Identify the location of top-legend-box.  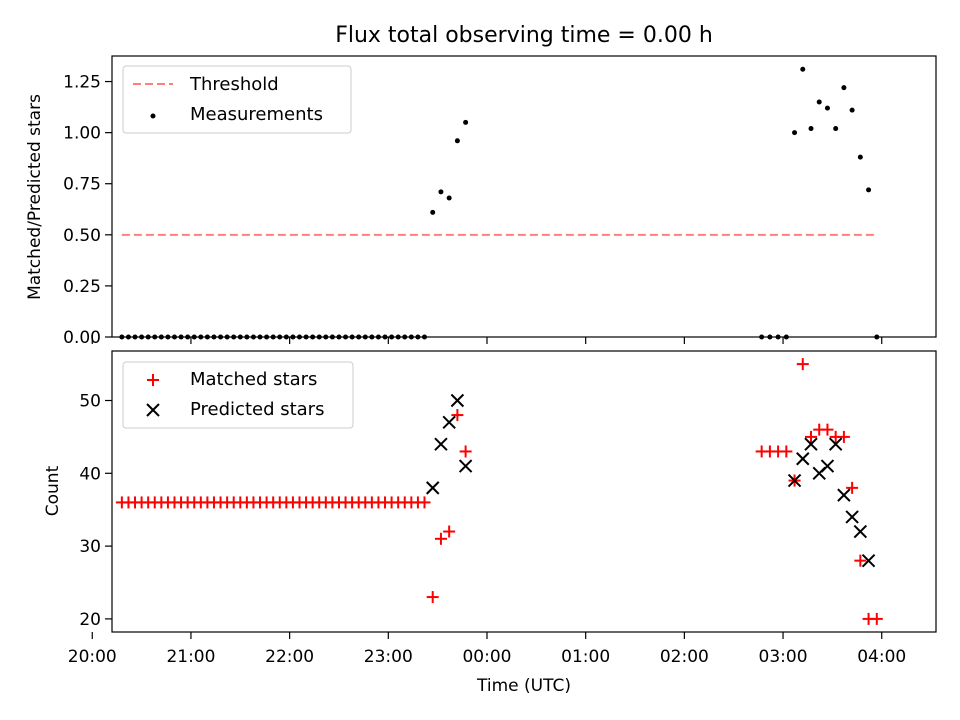
(237, 99).